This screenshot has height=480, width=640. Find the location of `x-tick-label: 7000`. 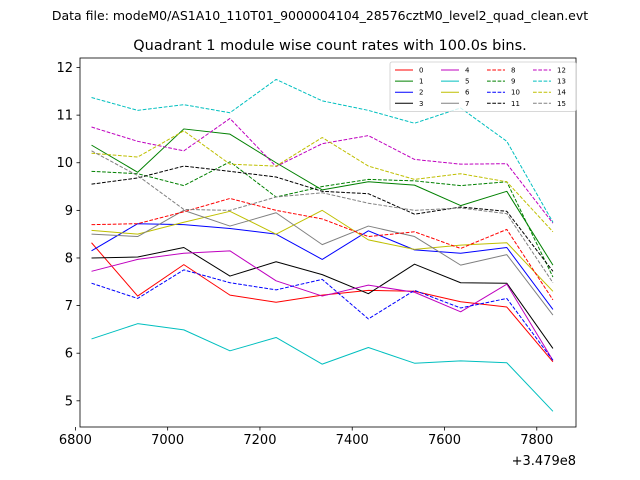

x-tick-label: 7000 is located at coordinates (167, 440).